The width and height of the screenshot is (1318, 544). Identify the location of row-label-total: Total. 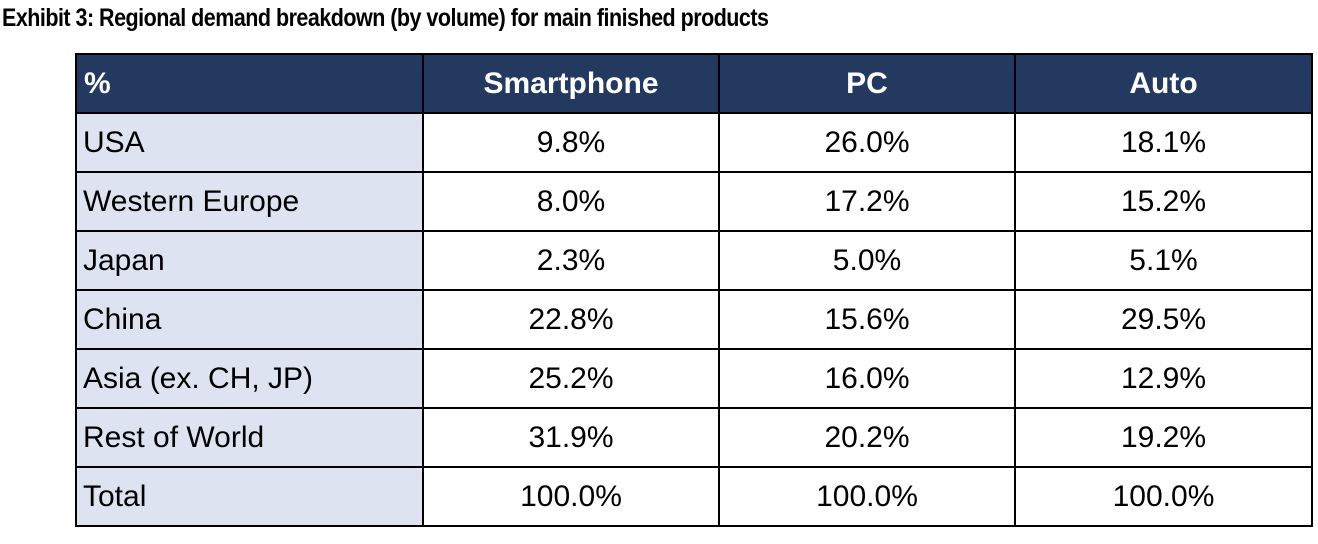
(249, 496).